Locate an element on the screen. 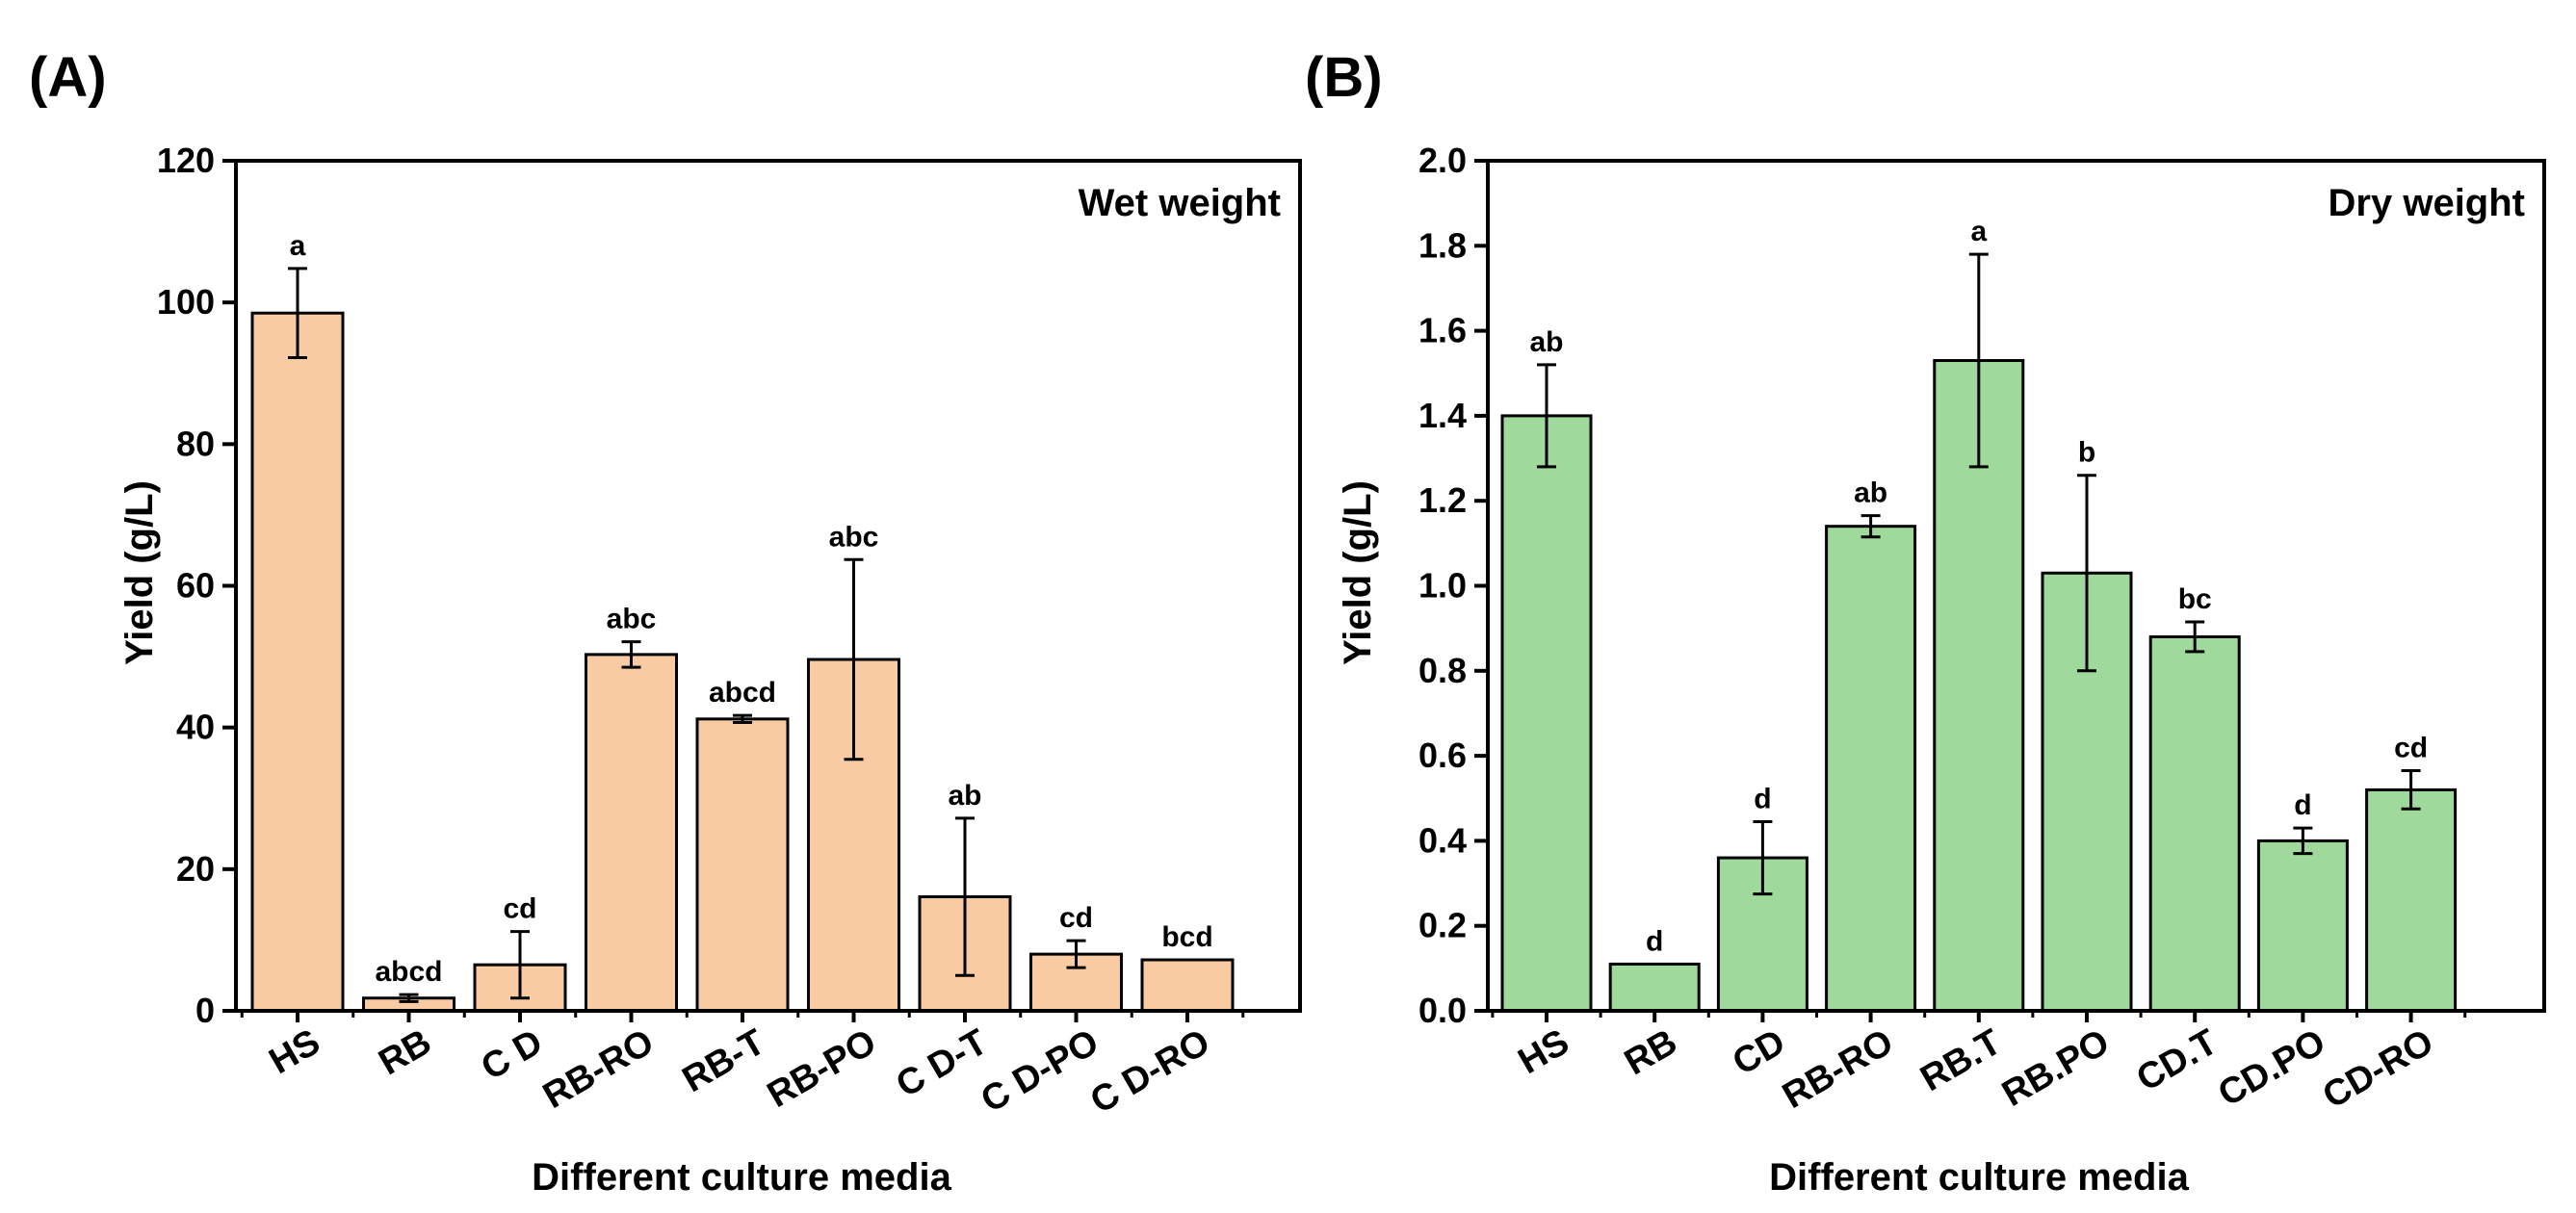  panel-a-significance-label: bcd is located at coordinates (1186, 937).